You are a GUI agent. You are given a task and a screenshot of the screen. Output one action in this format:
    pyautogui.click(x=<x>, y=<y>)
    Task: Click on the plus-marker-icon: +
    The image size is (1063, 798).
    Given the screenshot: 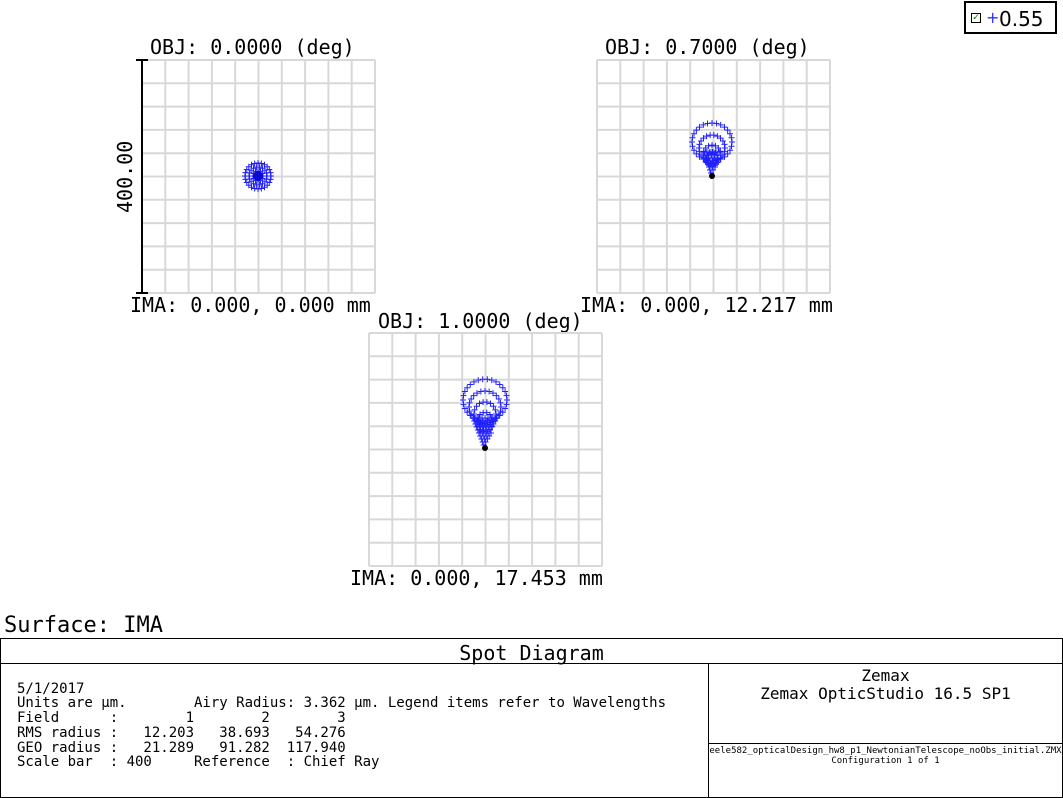 What is the action you would take?
    pyautogui.click(x=993, y=17)
    